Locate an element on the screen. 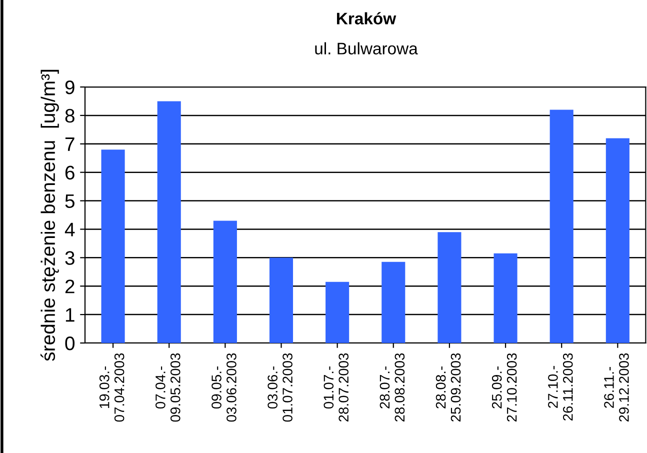 This screenshot has width=647, height=453. y-tick-label: 4 is located at coordinates (69, 229).